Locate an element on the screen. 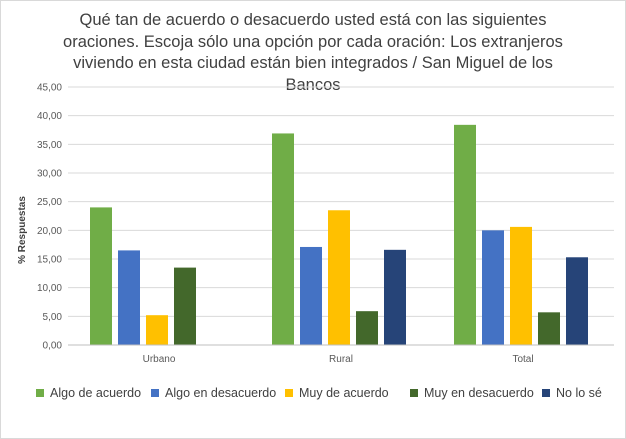 This screenshot has width=626, height=439. y-tick-label: 10,00 is located at coordinates (49, 288).